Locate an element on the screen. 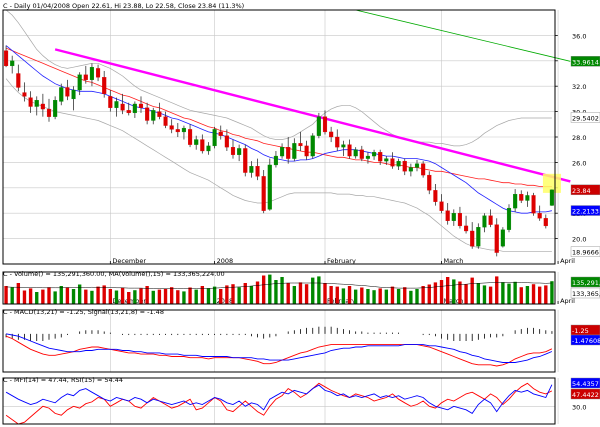 The width and height of the screenshot is (600, 427). price-y-tick-label: 36.0 is located at coordinates (579, 36).